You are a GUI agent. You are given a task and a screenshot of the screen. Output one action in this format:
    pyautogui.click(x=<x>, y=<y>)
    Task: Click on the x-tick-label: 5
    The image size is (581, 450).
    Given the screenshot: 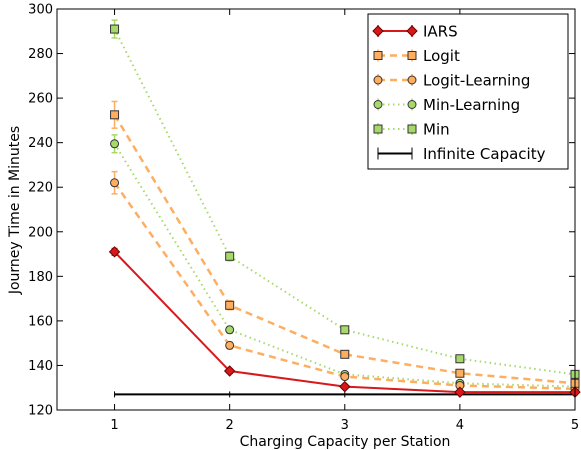 What is the action you would take?
    pyautogui.click(x=575, y=425)
    